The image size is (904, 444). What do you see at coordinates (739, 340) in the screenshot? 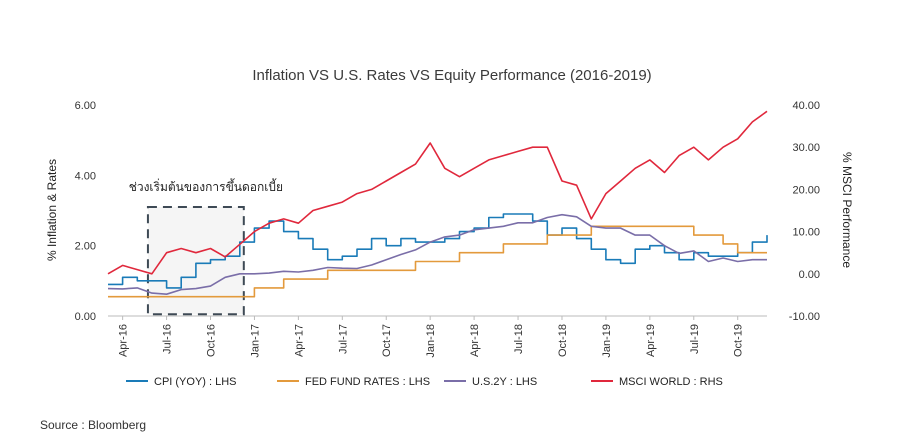
I see `x-tick-label: Oct-19` at bounding box center [739, 340].